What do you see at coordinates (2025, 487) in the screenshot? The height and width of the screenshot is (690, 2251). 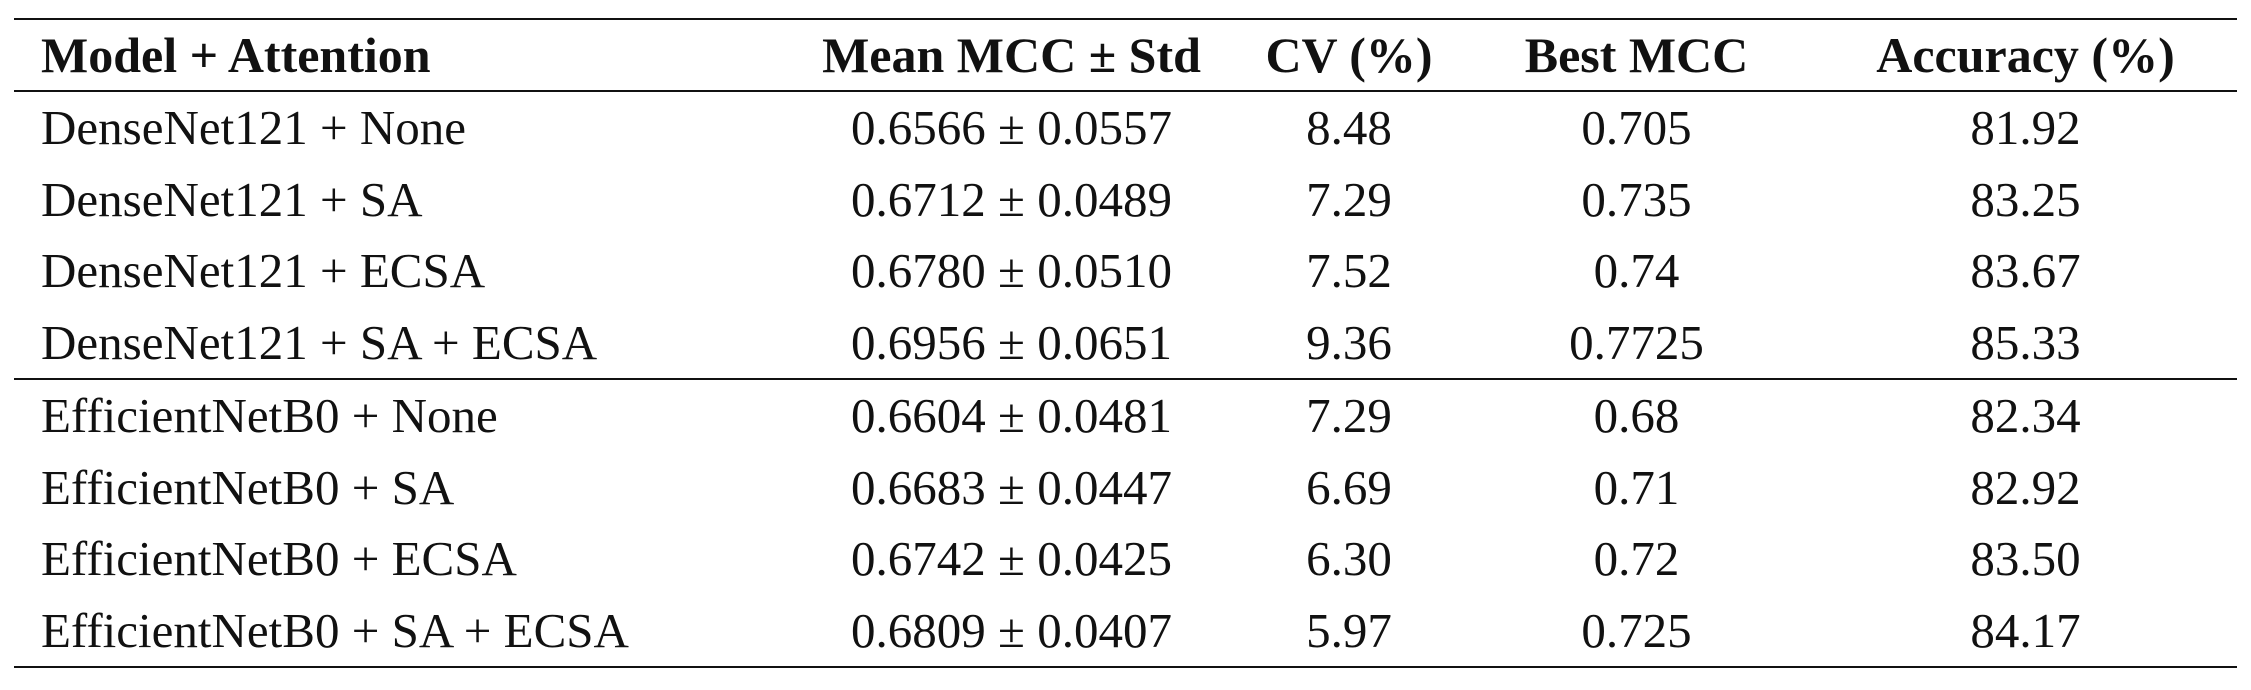 I see `cell-accuracy: 82.92` at bounding box center [2025, 487].